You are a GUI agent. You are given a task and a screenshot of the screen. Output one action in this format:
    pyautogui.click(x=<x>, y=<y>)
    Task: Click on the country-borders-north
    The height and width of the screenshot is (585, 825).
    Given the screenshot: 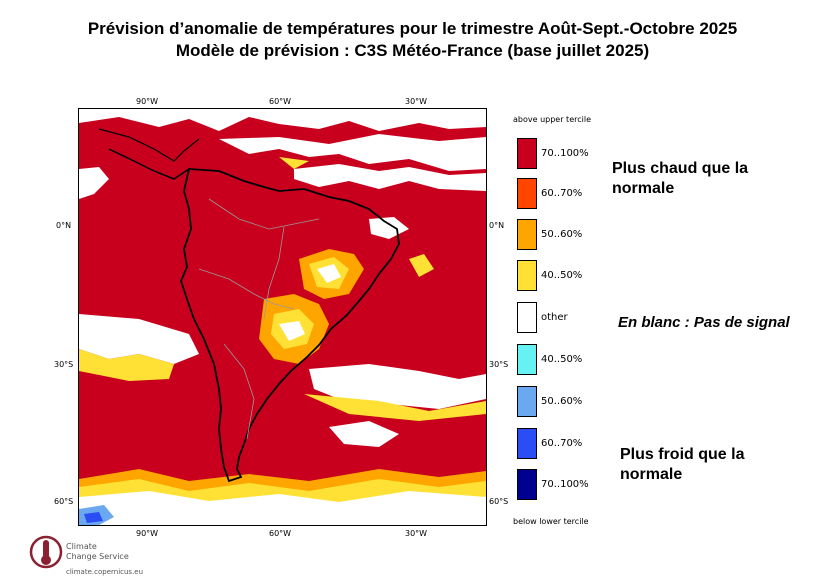 What is the action you would take?
    pyautogui.click(x=264, y=214)
    